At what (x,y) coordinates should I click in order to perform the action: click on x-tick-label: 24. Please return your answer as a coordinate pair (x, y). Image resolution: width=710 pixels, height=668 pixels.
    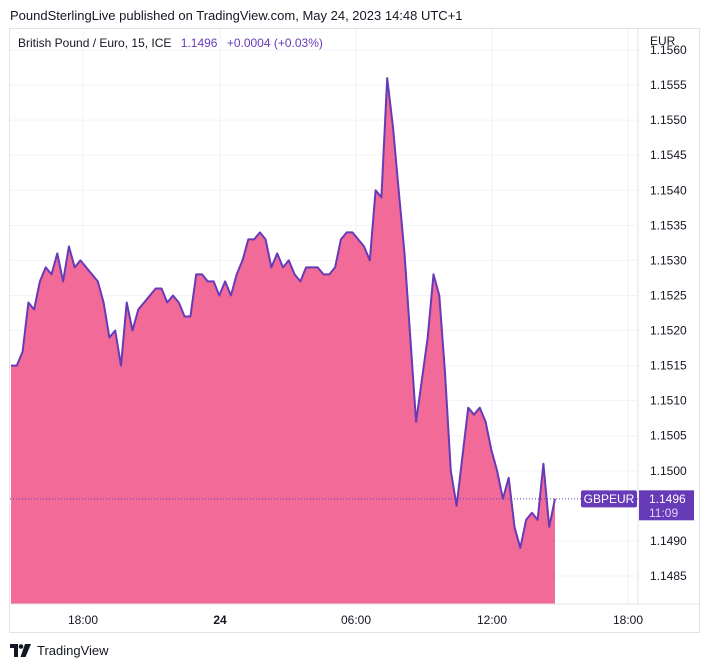
    Looking at the image, I should click on (220, 620).